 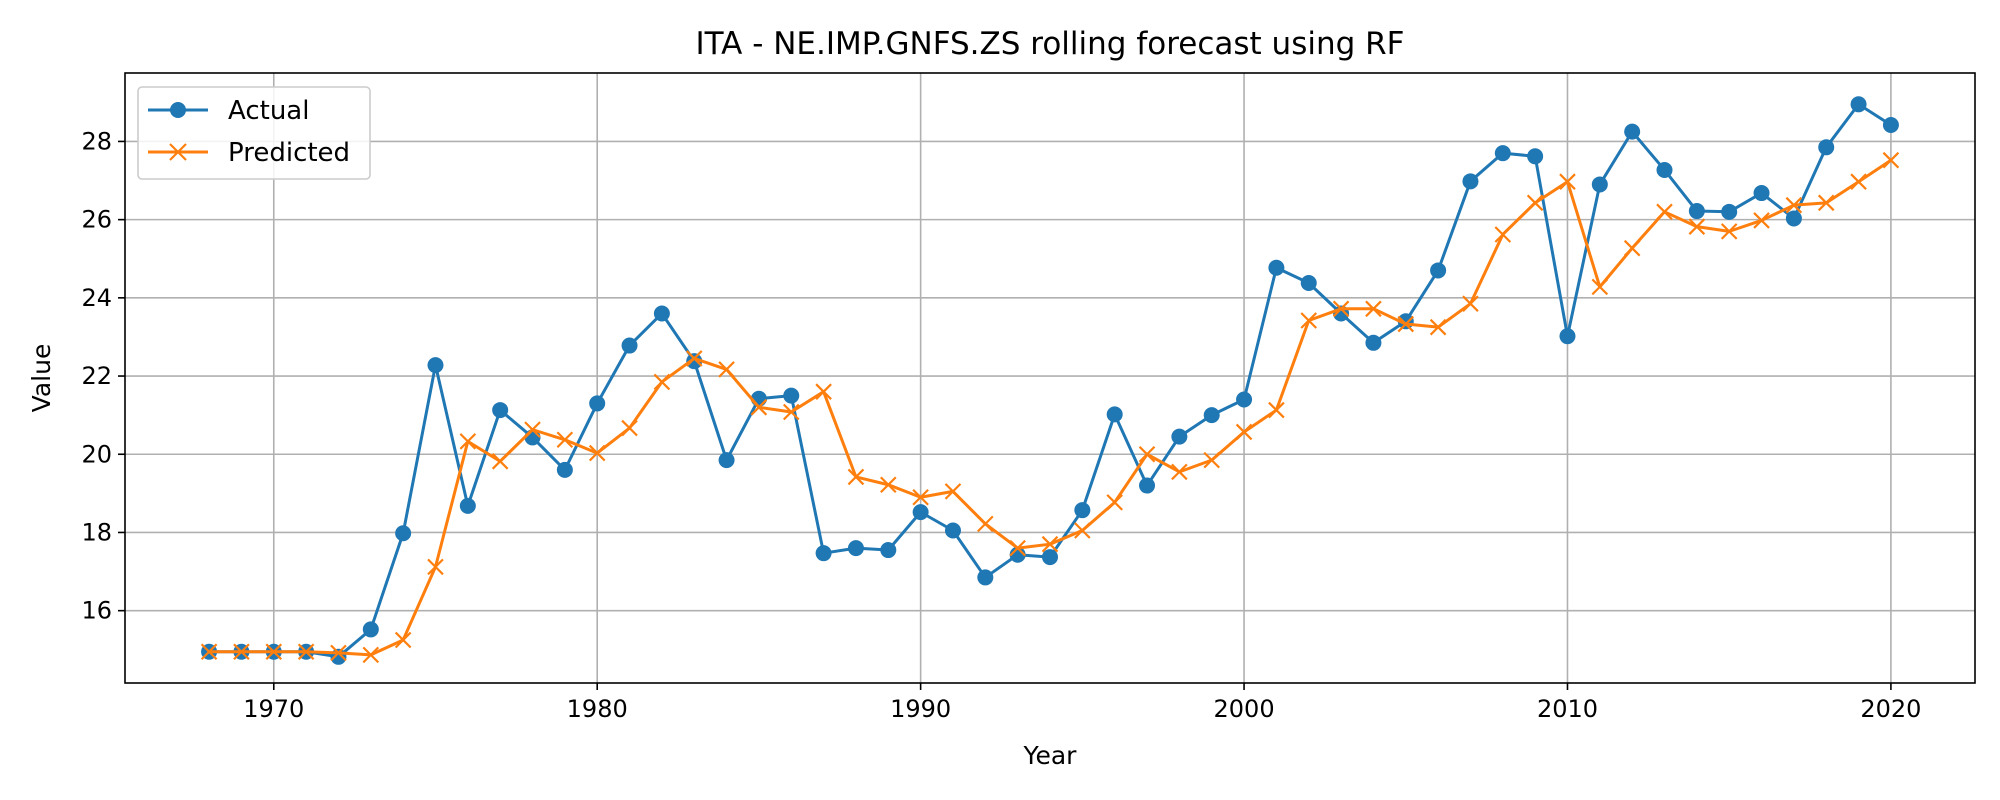 What do you see at coordinates (178, 152) in the screenshot?
I see `legend-predicted-marker` at bounding box center [178, 152].